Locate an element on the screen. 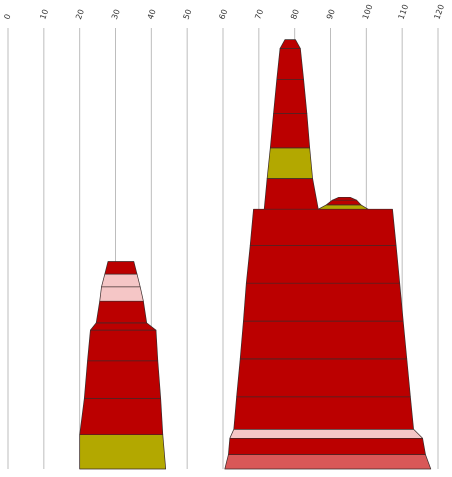 The height and width of the screenshot is (477, 452). x-tick-label-0: 0 is located at coordinates (7, 17).